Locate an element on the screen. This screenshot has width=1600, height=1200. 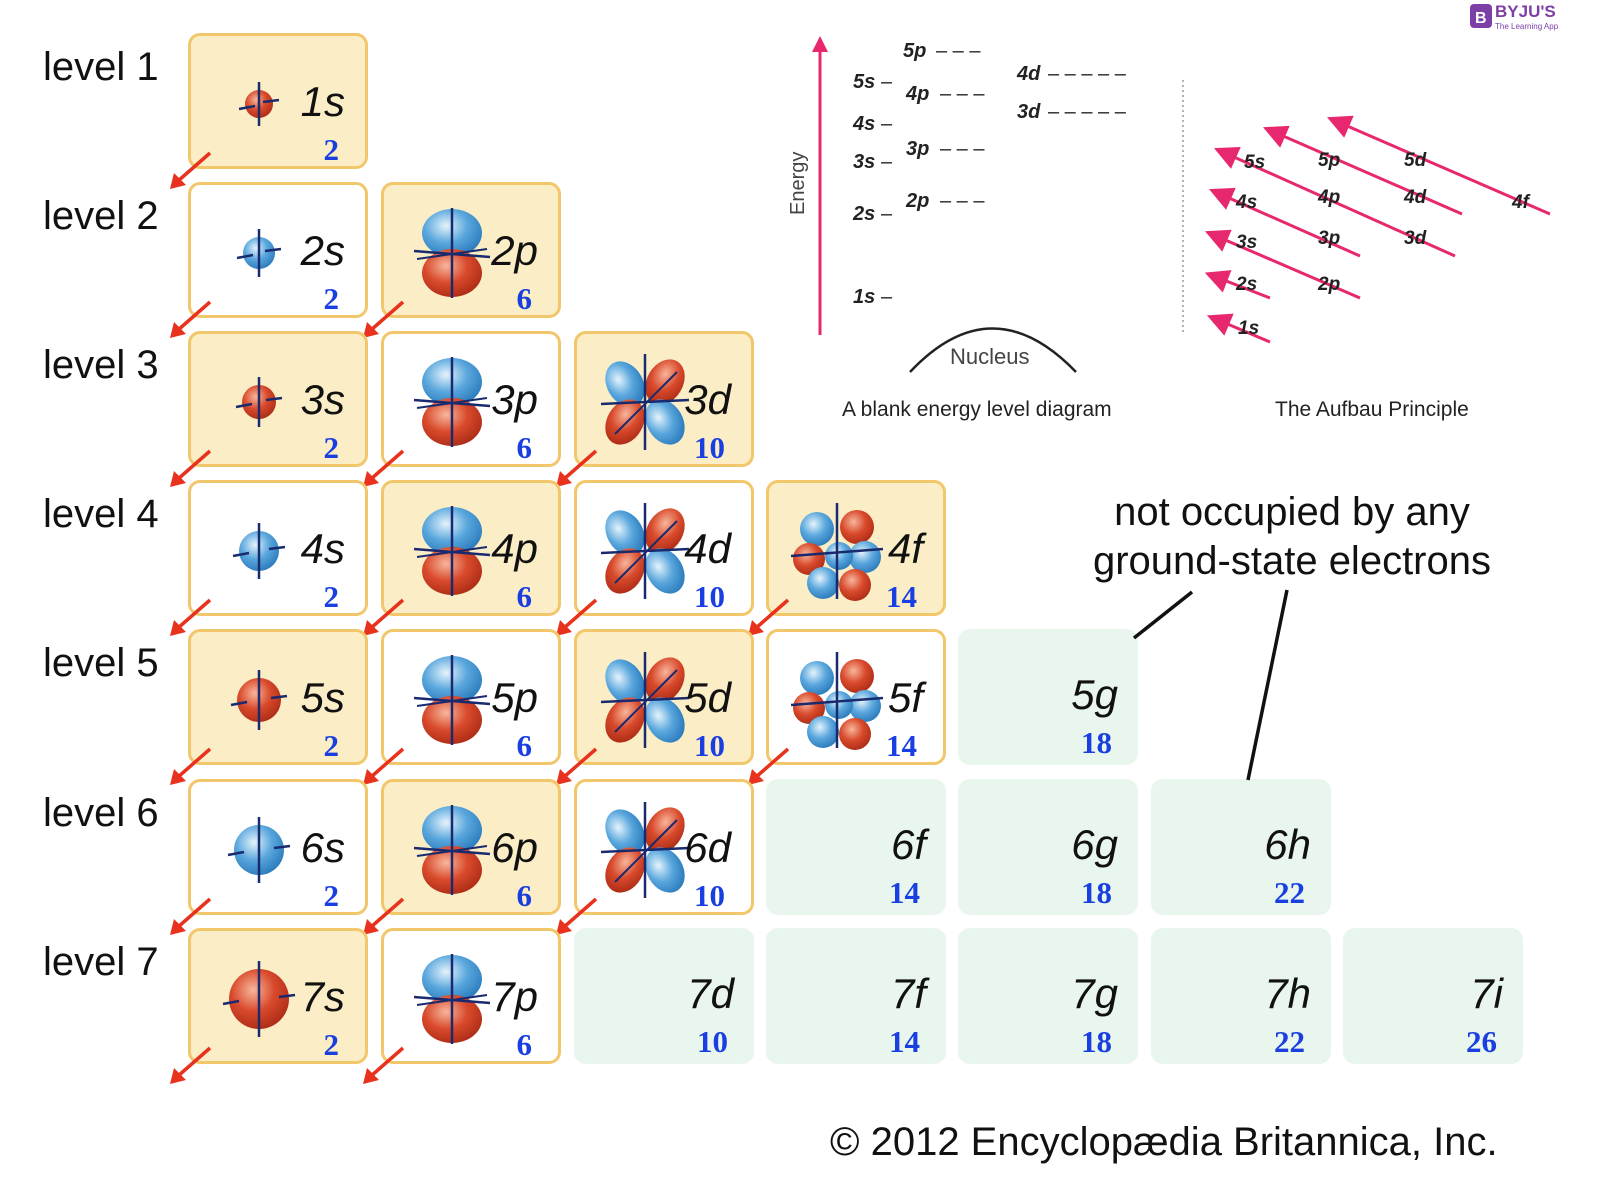
orbital-name: 1s is located at coordinates (322, 101).